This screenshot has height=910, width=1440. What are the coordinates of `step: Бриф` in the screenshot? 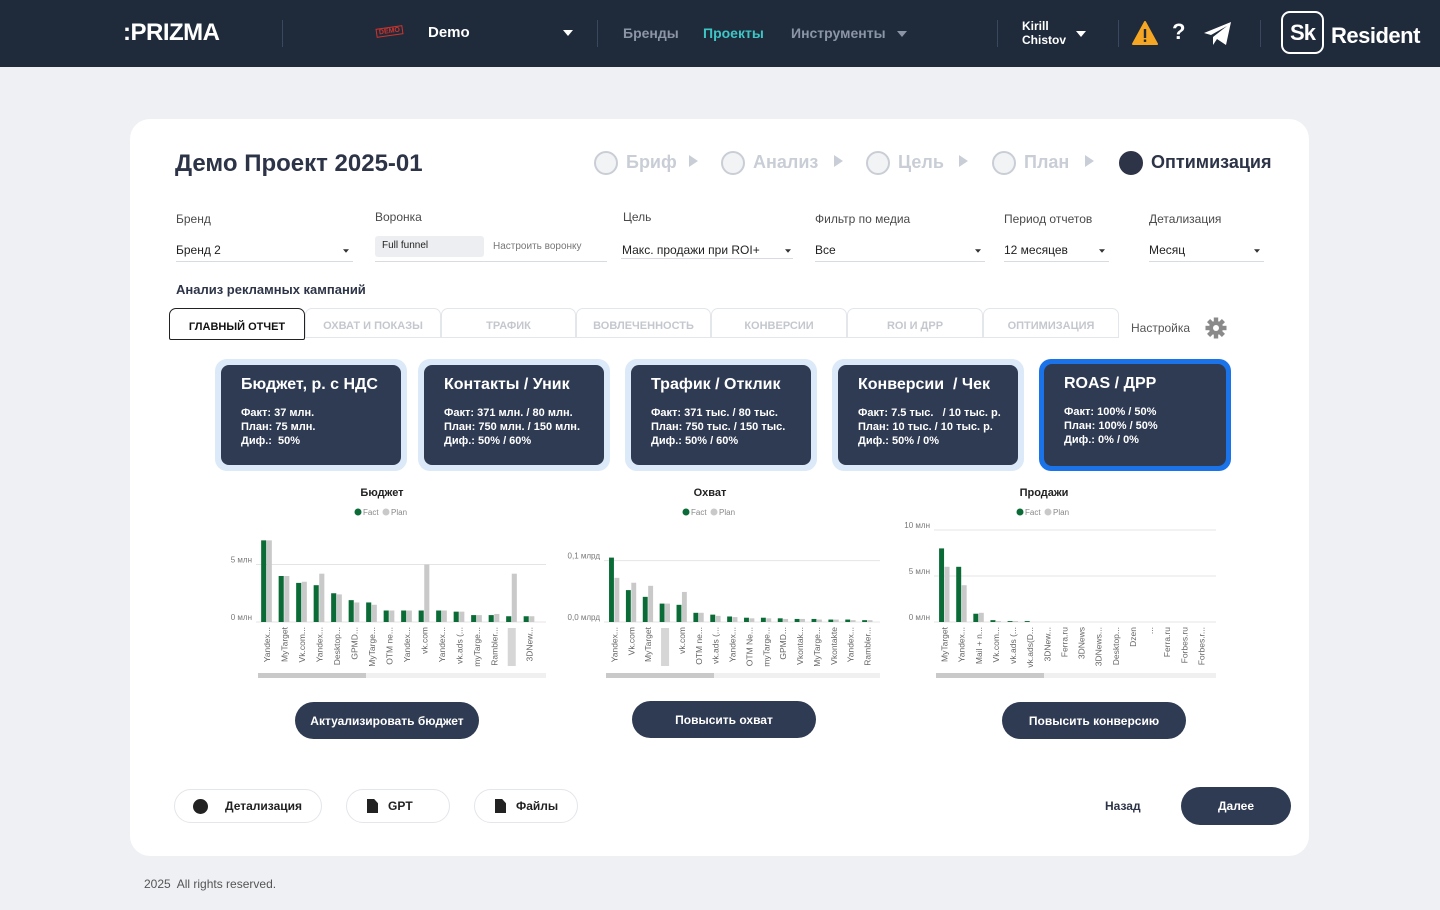 It's located at (651, 162).